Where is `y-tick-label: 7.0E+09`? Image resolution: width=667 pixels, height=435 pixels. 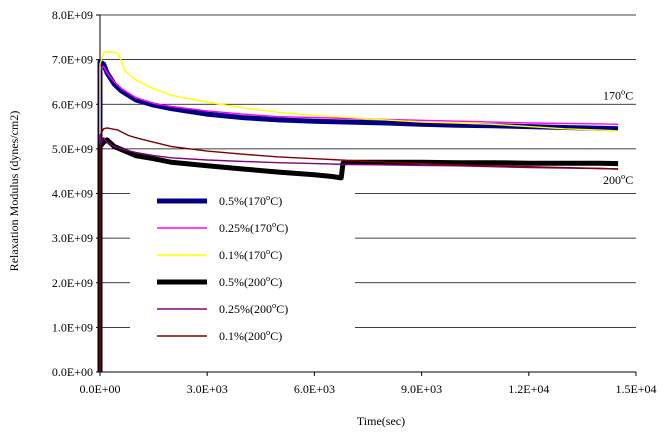 y-tick-label: 7.0E+09 is located at coordinates (72, 60).